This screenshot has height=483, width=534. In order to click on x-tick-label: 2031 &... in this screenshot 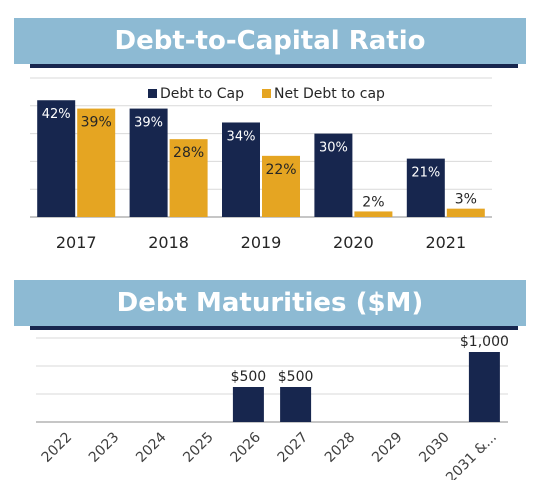, I will do `click(471, 454)`.